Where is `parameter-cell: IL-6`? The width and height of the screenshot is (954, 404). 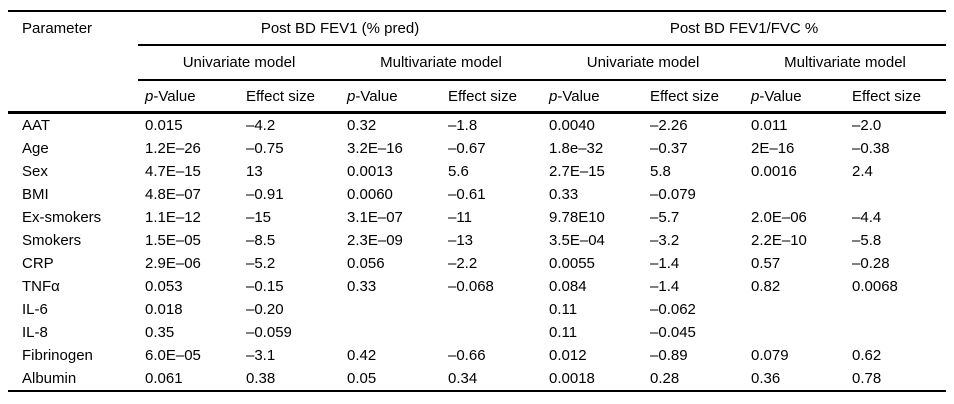 parameter-cell: IL-6 is located at coordinates (35, 309).